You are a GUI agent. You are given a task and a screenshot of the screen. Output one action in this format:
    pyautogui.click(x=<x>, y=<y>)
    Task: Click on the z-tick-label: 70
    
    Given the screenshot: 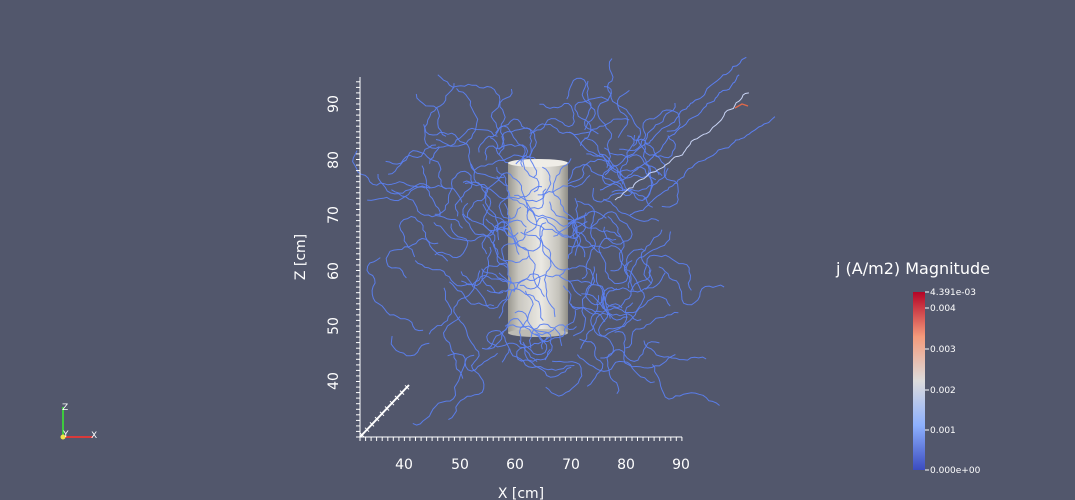 What is the action you would take?
    pyautogui.click(x=334, y=215)
    